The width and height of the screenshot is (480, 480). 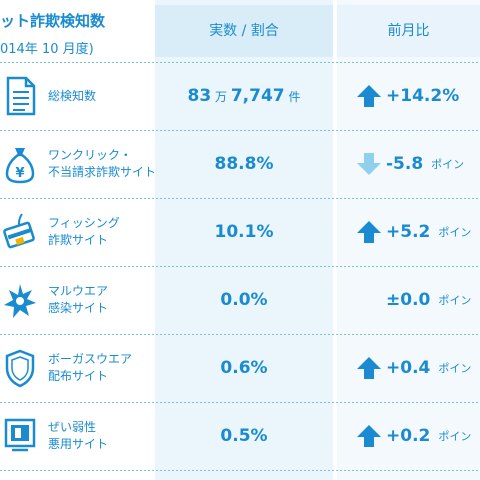 What do you see at coordinates (405, 164) in the screenshot?
I see `change-value: -5.8` at bounding box center [405, 164].